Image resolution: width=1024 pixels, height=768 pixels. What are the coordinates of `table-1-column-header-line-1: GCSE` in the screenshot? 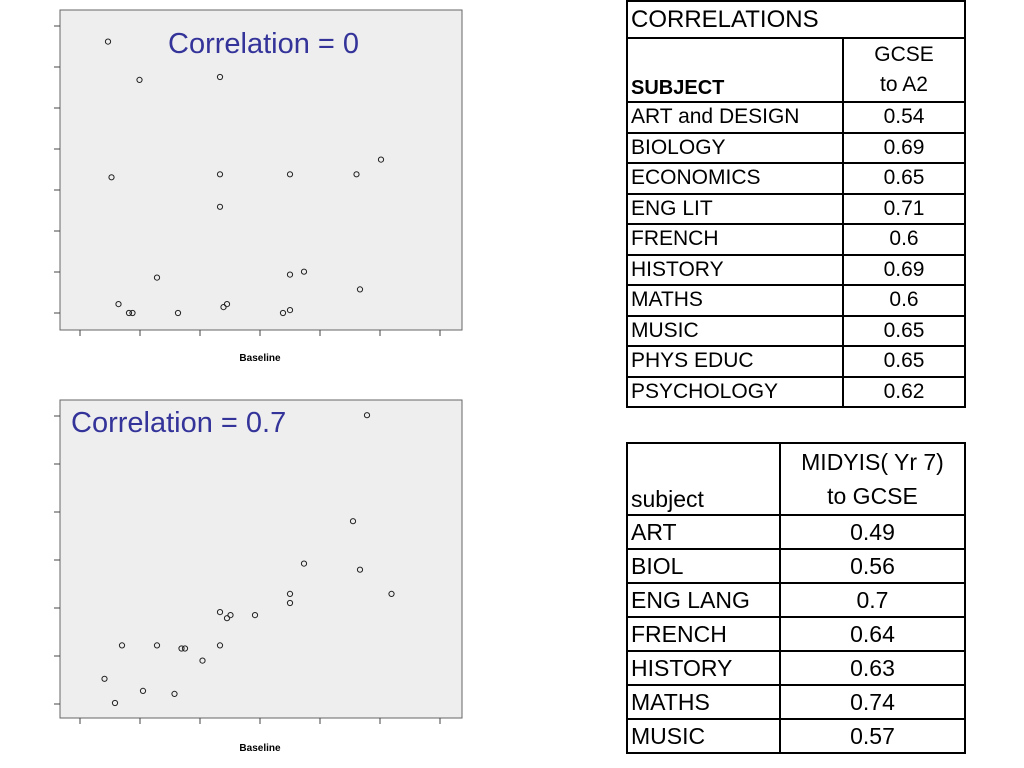 It's located at (904, 54).